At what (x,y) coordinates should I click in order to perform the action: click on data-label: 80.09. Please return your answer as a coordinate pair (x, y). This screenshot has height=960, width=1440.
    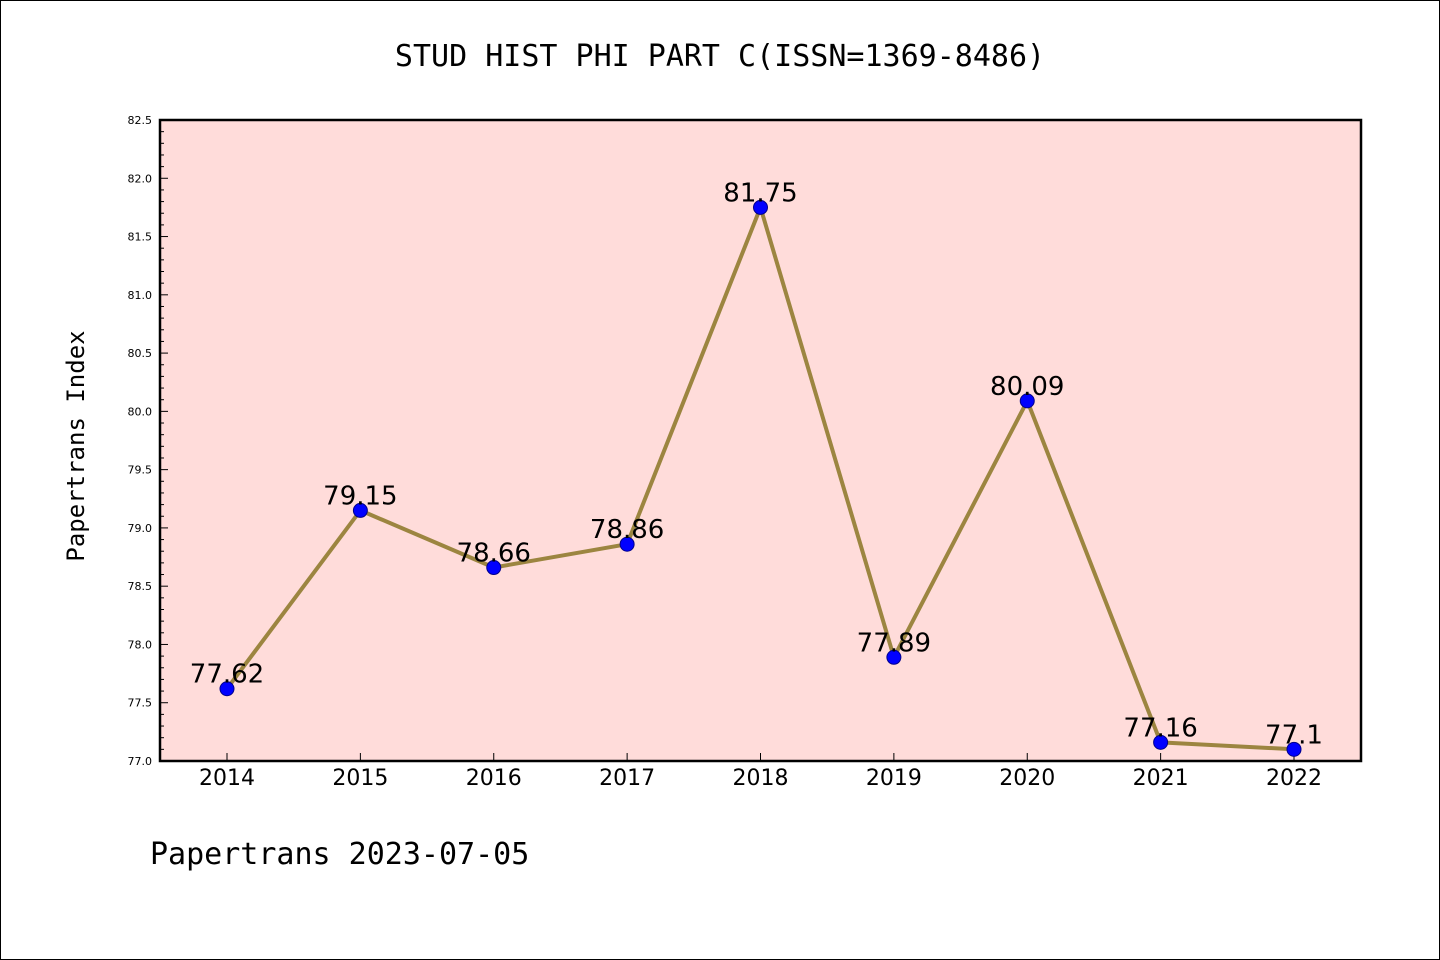
    Looking at the image, I should click on (1027, 387).